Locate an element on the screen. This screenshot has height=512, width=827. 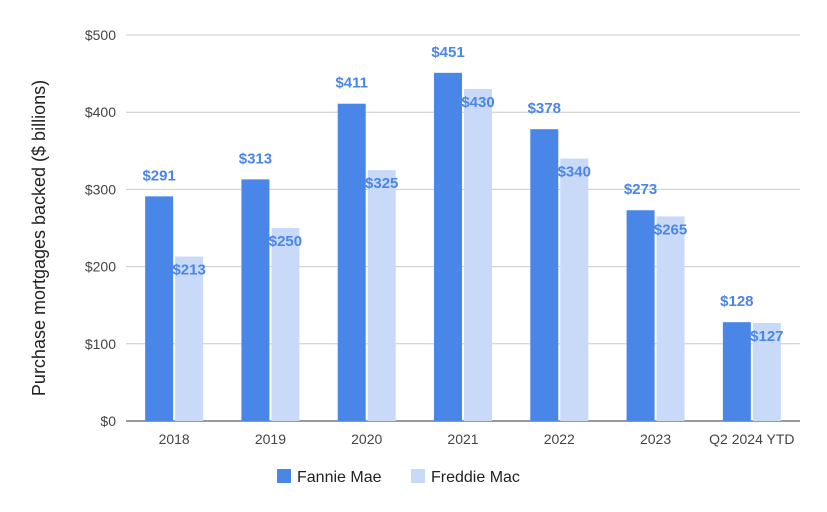
data-label: $291 is located at coordinates (158, 175).